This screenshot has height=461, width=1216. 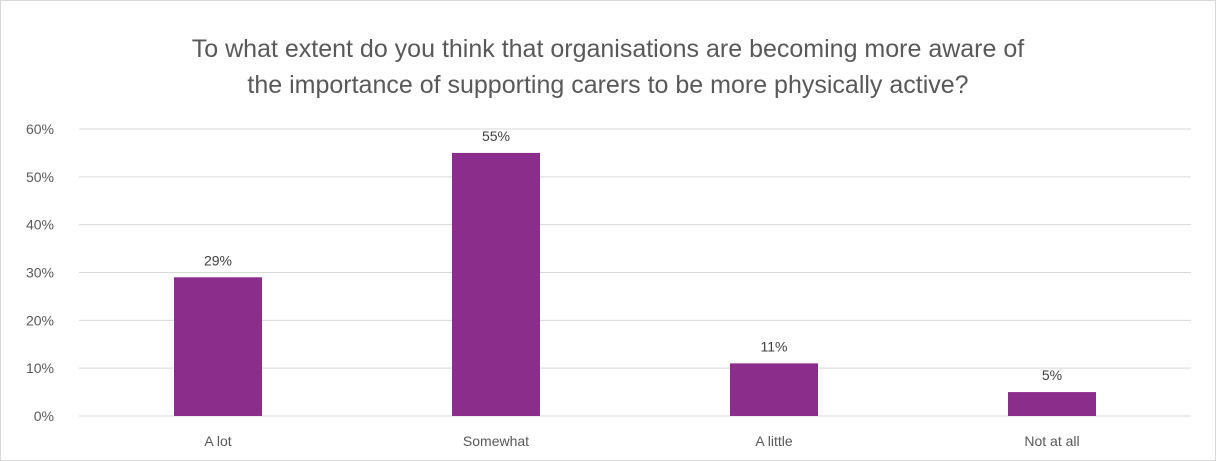 What do you see at coordinates (774, 441) in the screenshot?
I see `x-tick-label: A little` at bounding box center [774, 441].